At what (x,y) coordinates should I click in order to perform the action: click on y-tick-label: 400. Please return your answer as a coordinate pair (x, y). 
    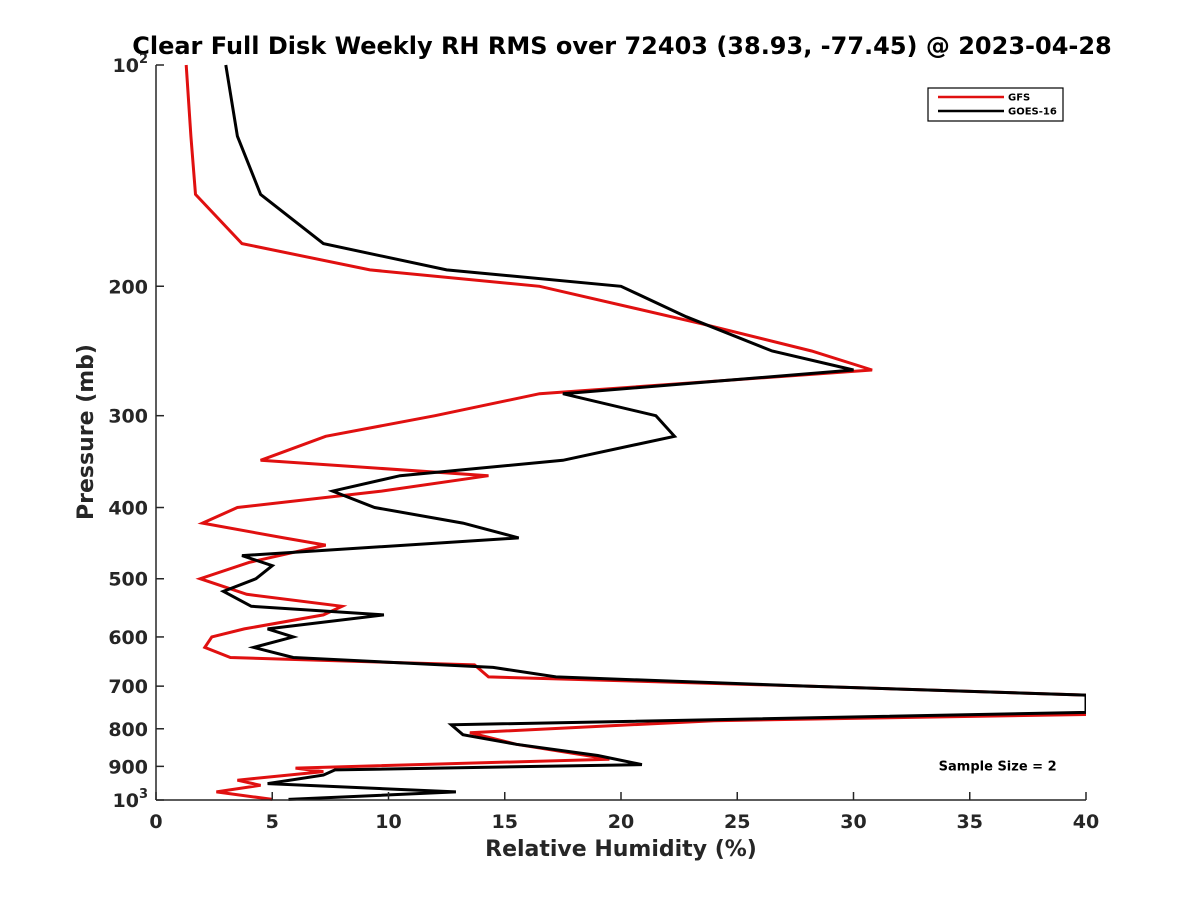
    Looking at the image, I should click on (128, 509).